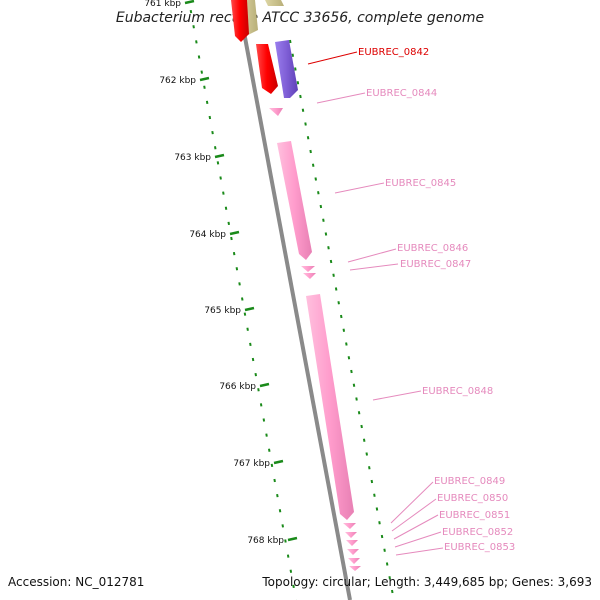  What do you see at coordinates (393, 52) in the screenshot?
I see `label-EUBREC_0842: EUBREC_0842` at bounding box center [393, 52].